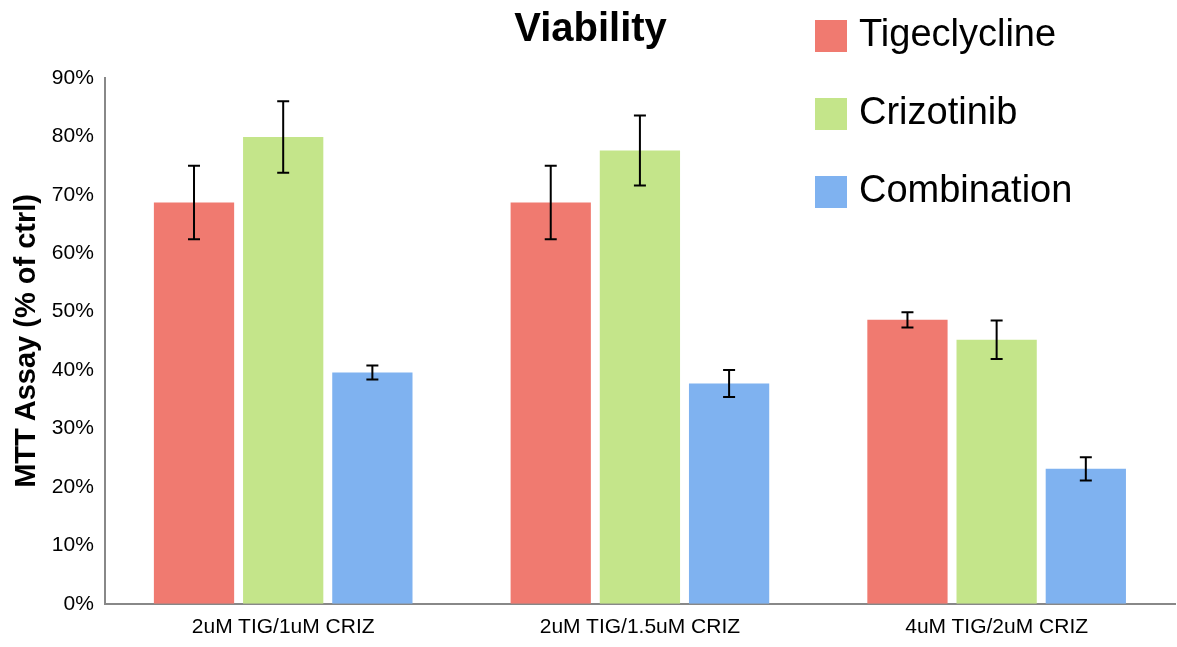  Describe the element at coordinates (72, 310) in the screenshot. I see `y-tick-label: 50%` at that location.